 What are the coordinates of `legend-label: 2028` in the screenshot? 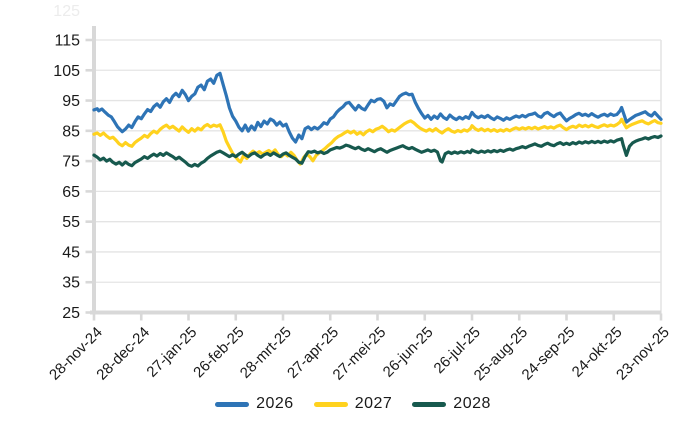 It's located at (472, 403).